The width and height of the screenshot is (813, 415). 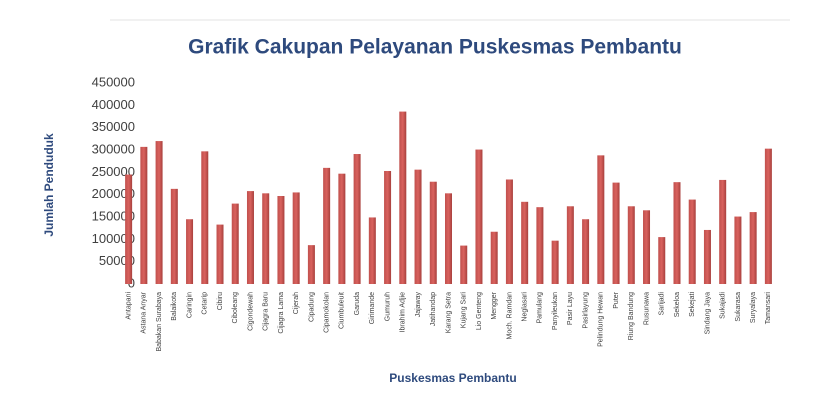 I want to click on x-tick-label: Sukarasa, so click(x=738, y=307).